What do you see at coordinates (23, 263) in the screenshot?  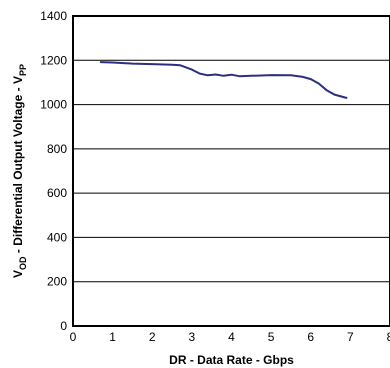 I see `y-axis-title-prefix-sub: OD` at bounding box center [23, 263].